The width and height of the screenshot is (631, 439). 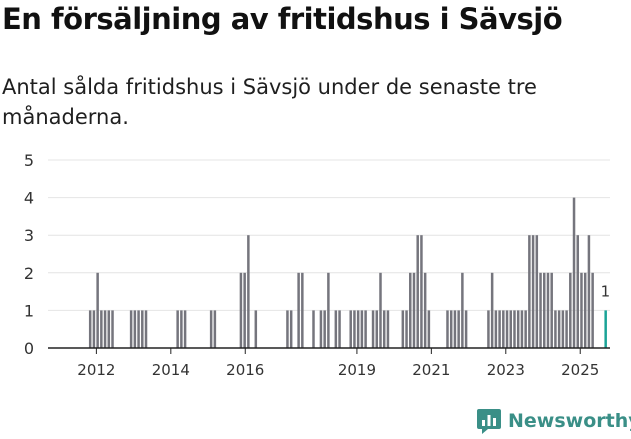 I want to click on brand-name: Newsworthy, so click(x=569, y=421).